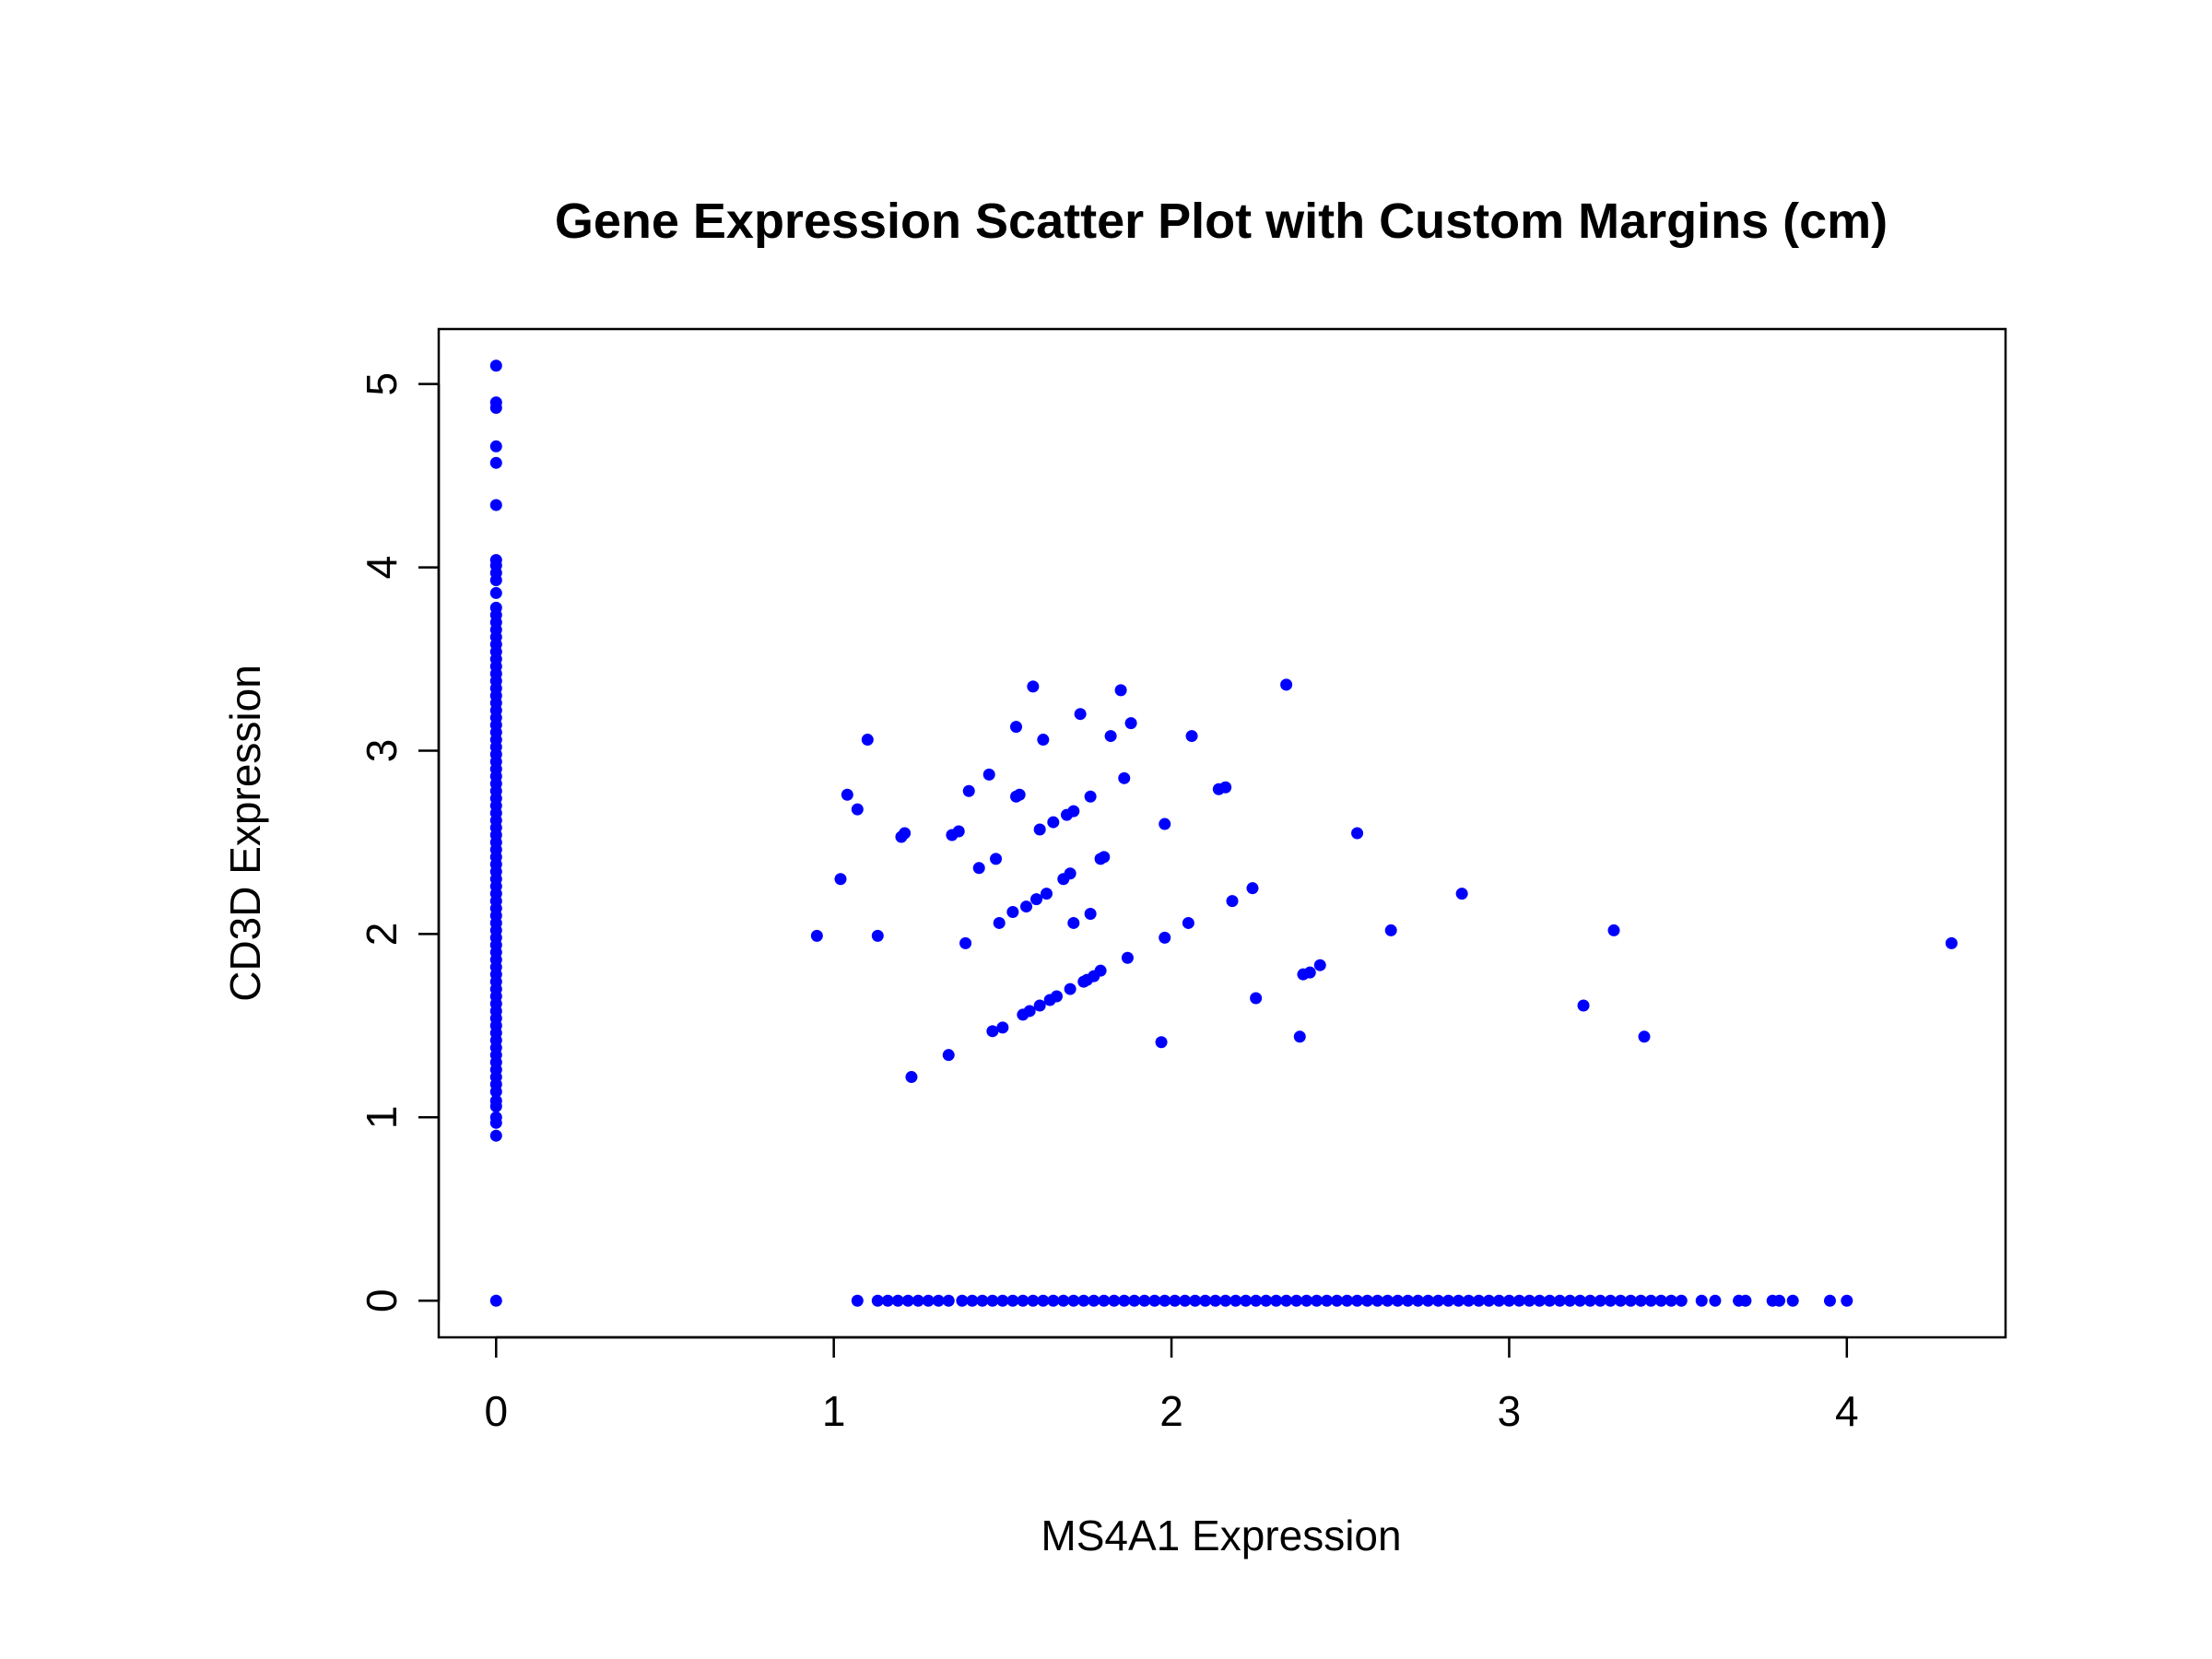 The height and width of the screenshot is (1659, 2212). I want to click on y-tick-label: 2, so click(382, 935).